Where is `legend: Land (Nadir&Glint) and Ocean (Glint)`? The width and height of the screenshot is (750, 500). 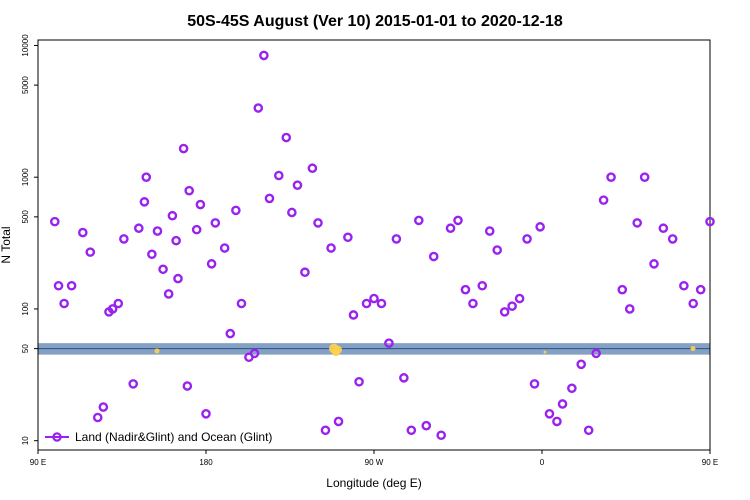 legend: Land (Nadir&Glint) and Ocean (Glint) is located at coordinates (158, 437).